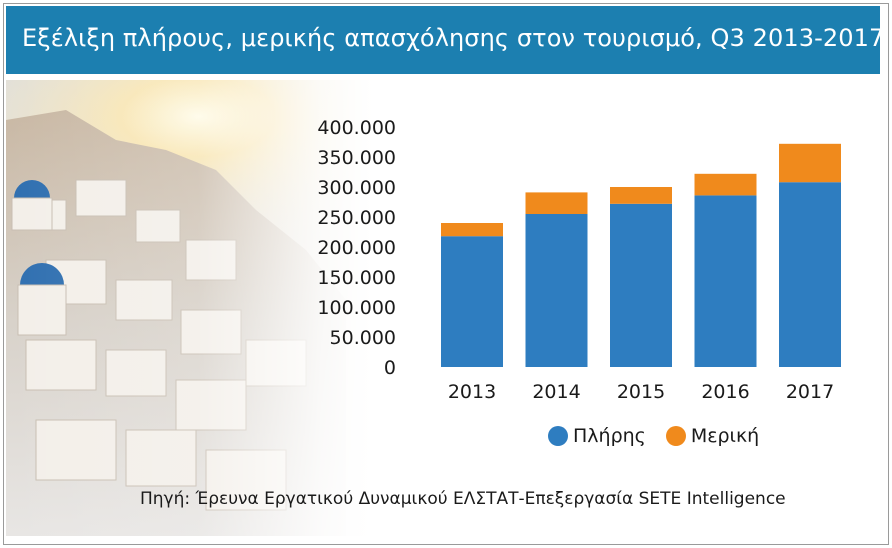  Describe the element at coordinates (556, 392) in the screenshot. I see `x-tick-label: 2014` at that location.